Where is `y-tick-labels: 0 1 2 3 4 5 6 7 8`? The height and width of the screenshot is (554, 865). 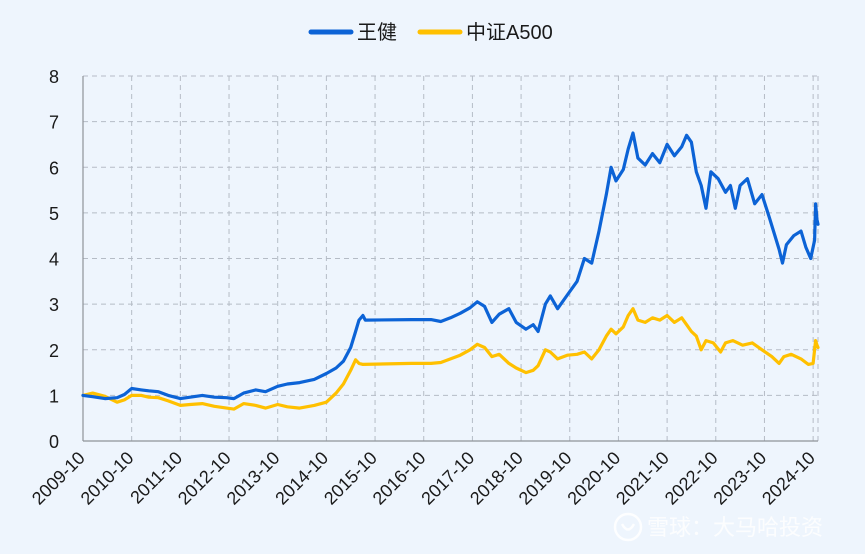 y-tick-labels: 0 1 2 3 4 5 6 7 8 is located at coordinates (54, 259).